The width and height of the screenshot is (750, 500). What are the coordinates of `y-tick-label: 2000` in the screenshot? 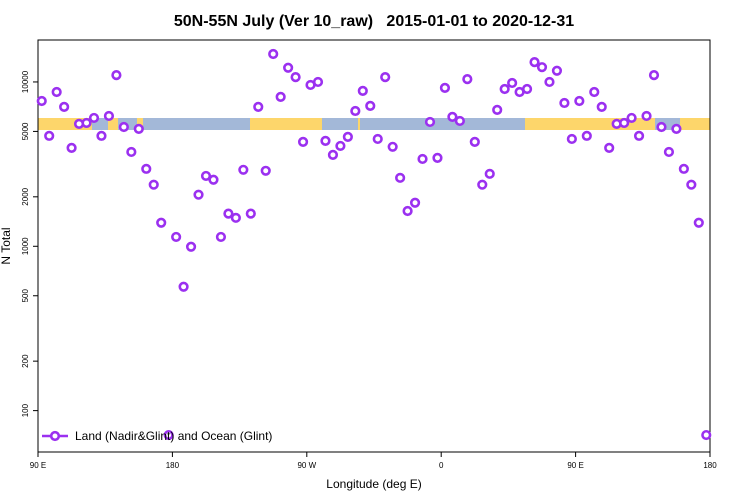 It's located at (25, 196).